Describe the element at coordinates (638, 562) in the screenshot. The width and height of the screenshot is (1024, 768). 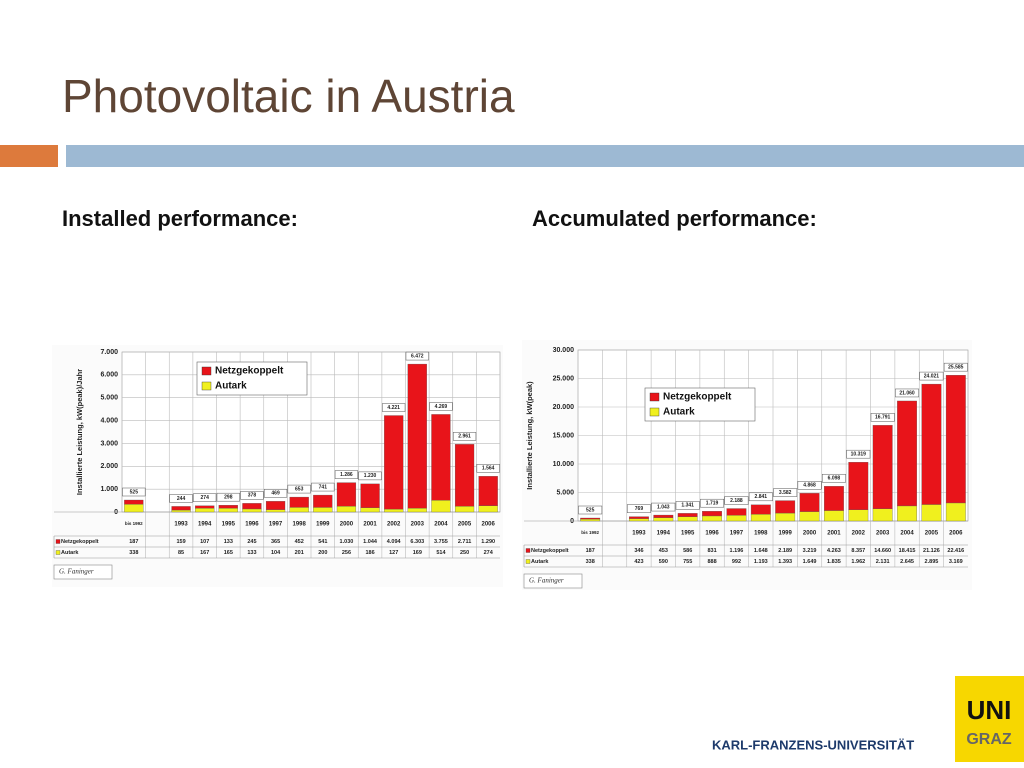
I see `table-value: 423` at that location.